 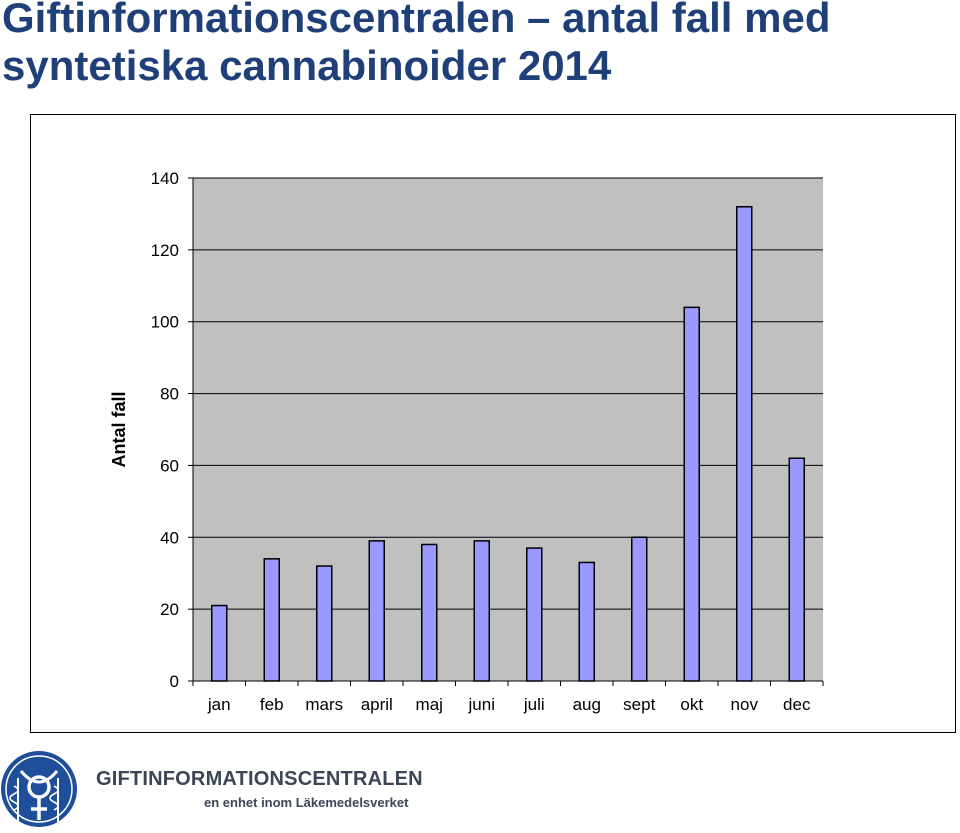 I want to click on bar-feb, so click(x=271, y=620).